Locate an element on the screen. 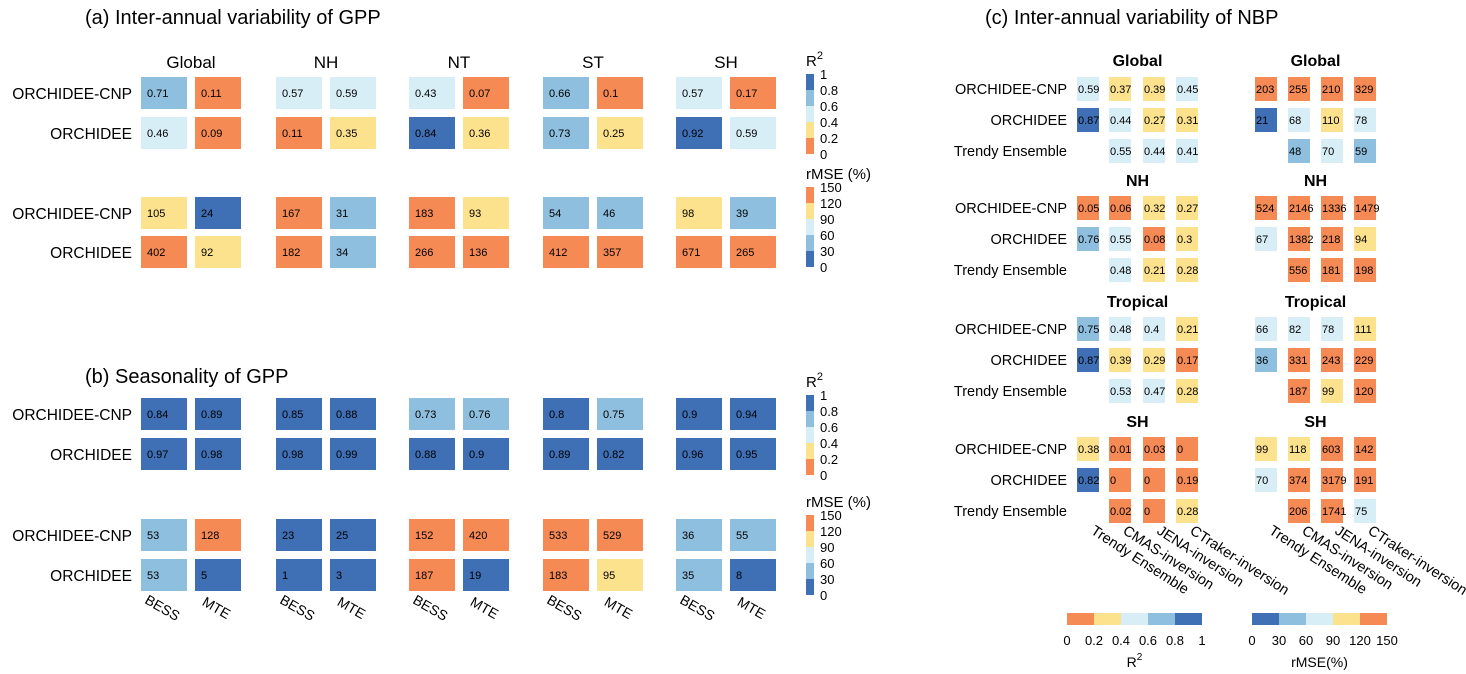 The image size is (1466, 674). cell-value-label: 34 is located at coordinates (342, 253).